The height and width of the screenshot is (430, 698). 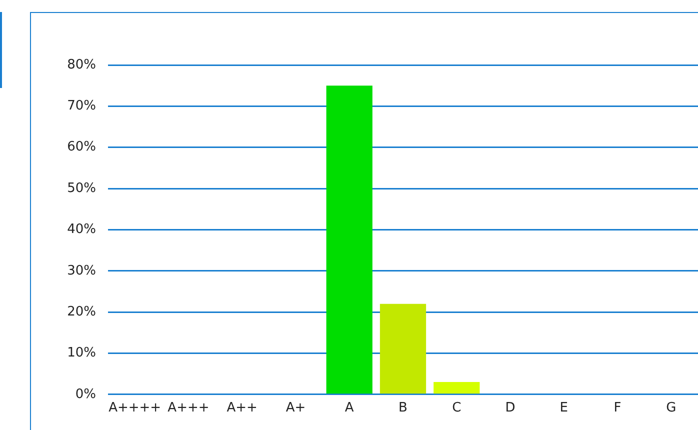 What do you see at coordinates (618, 408) in the screenshot?
I see `x-tick-label: F` at bounding box center [618, 408].